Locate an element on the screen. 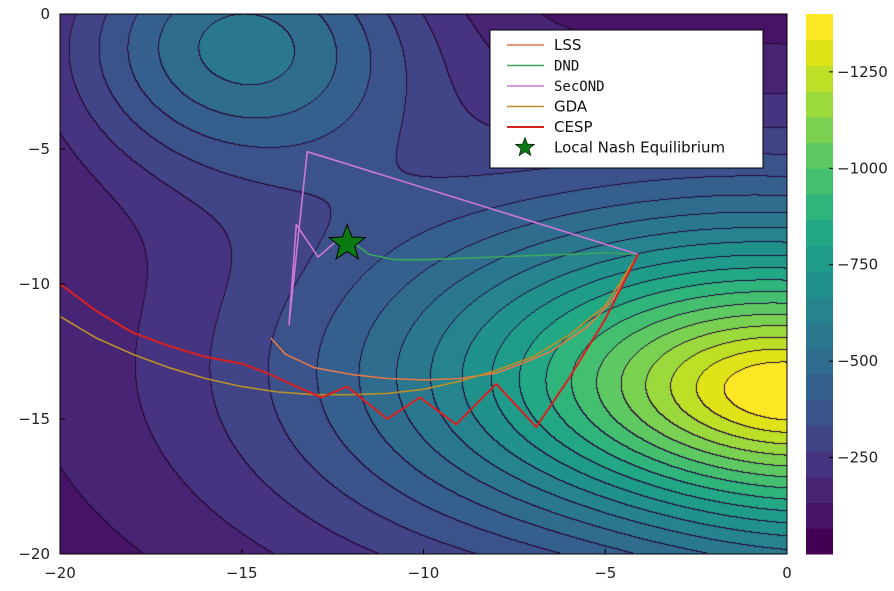 The image size is (894, 591). legend-entry-label: LSS is located at coordinates (567, 45).